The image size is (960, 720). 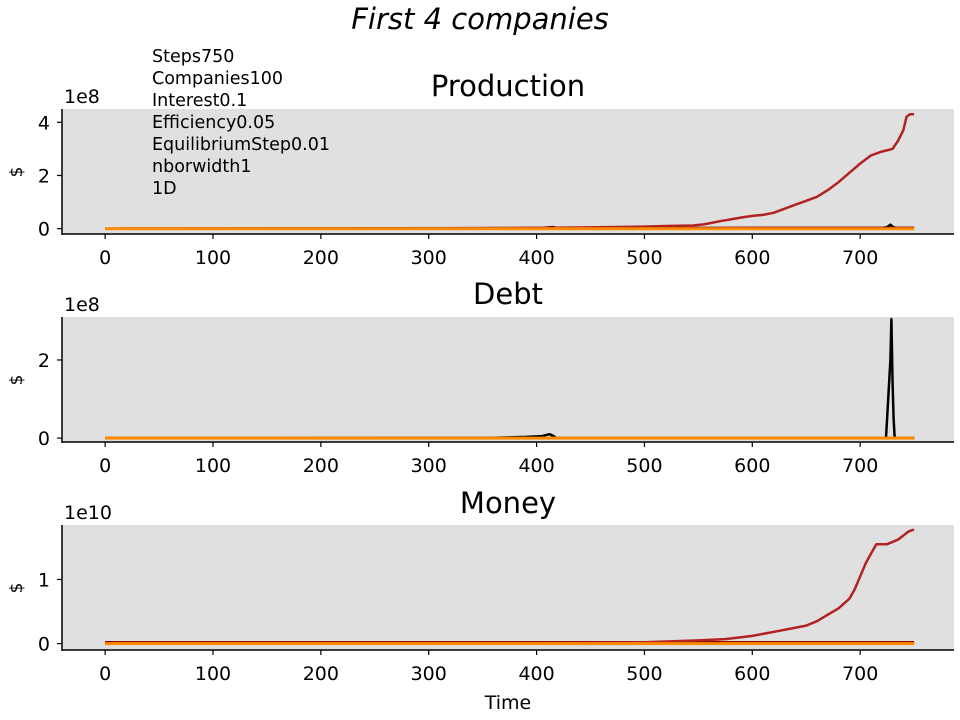 What do you see at coordinates (508, 703) in the screenshot?
I see `x-axis-label: Time` at bounding box center [508, 703].